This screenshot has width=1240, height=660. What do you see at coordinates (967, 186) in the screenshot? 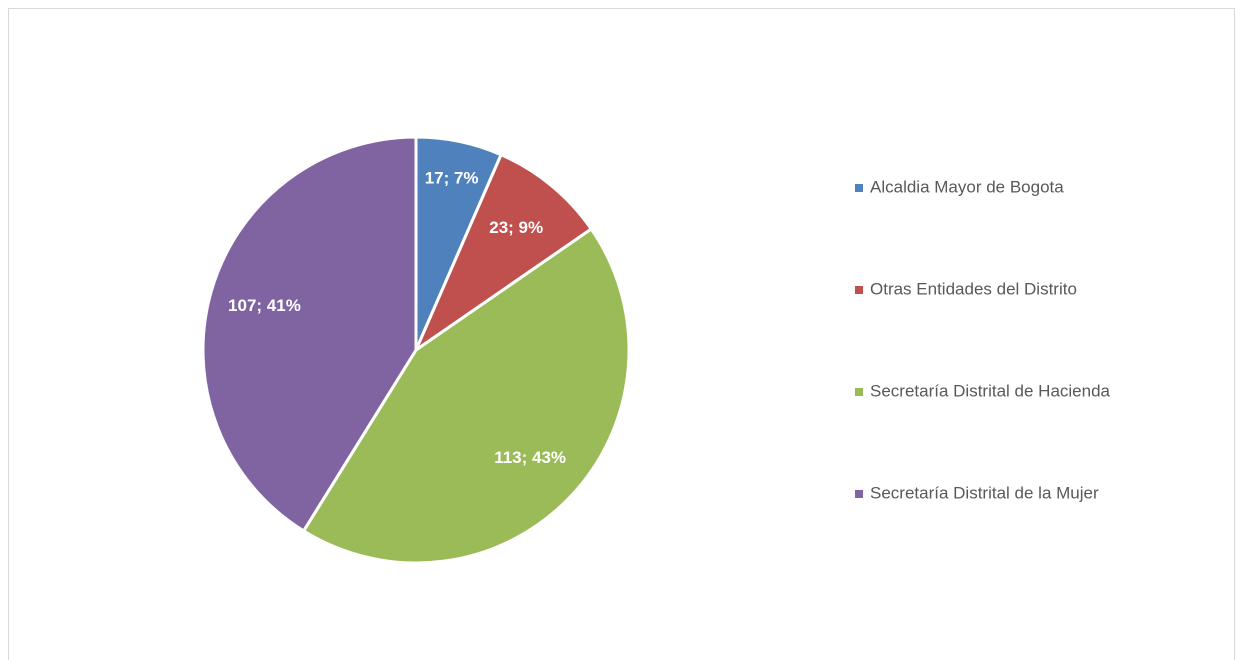
I see `legend-label: Alcaldia Mayor de Bogota` at bounding box center [967, 186].